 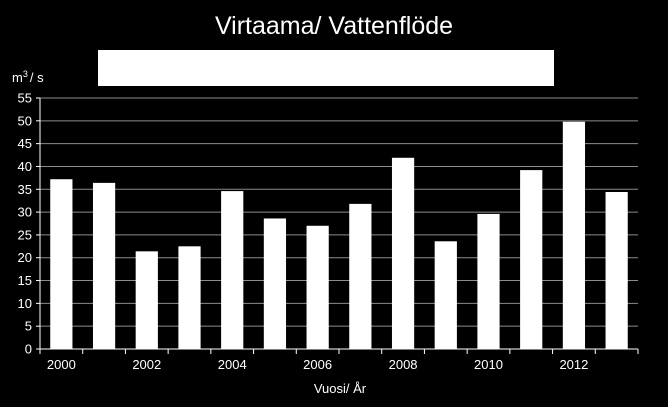 What do you see at coordinates (37, 77) in the screenshot?
I see `y-unit-tail: / s` at bounding box center [37, 77].